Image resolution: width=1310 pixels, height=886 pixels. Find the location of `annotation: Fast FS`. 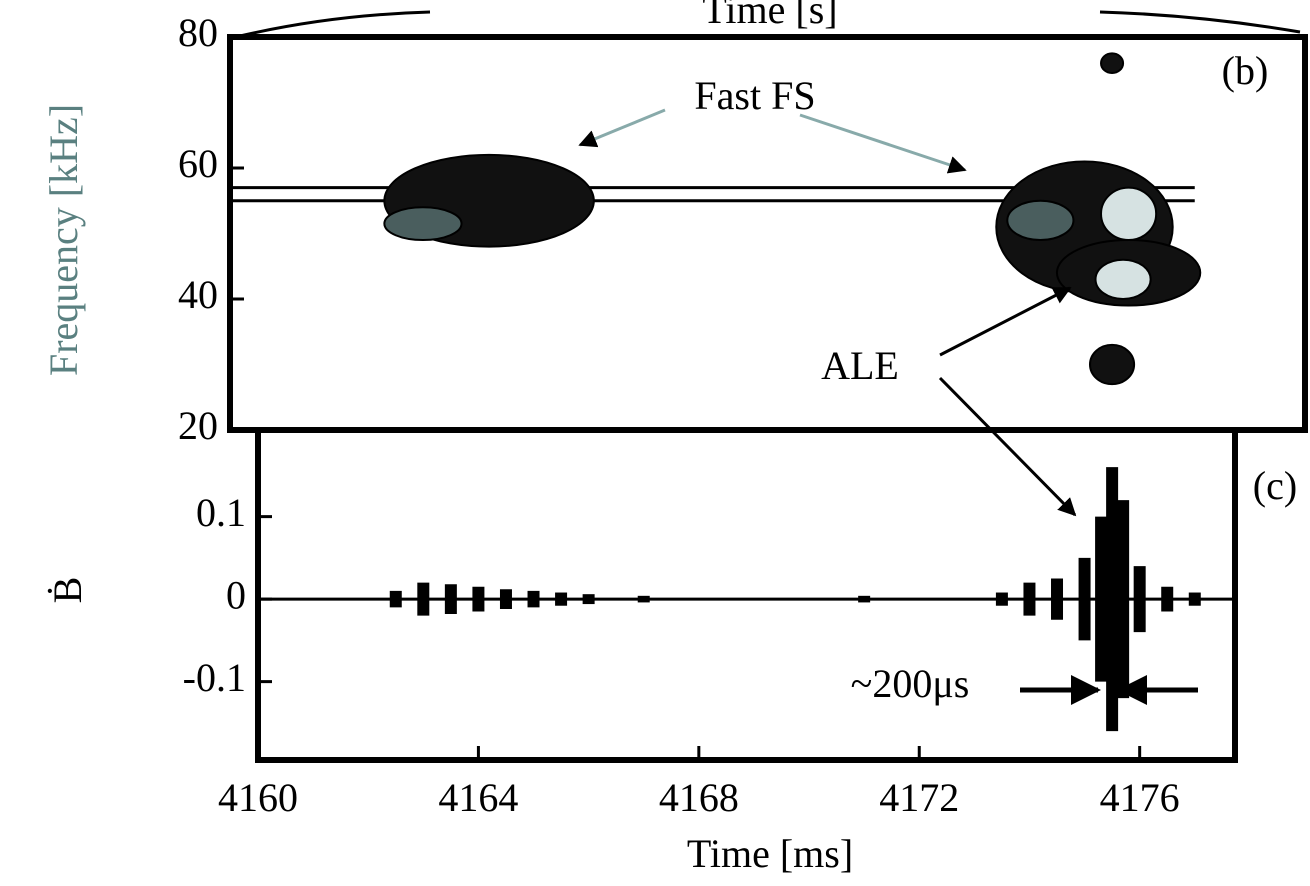

annotation: Fast FS is located at coordinates (754, 95).